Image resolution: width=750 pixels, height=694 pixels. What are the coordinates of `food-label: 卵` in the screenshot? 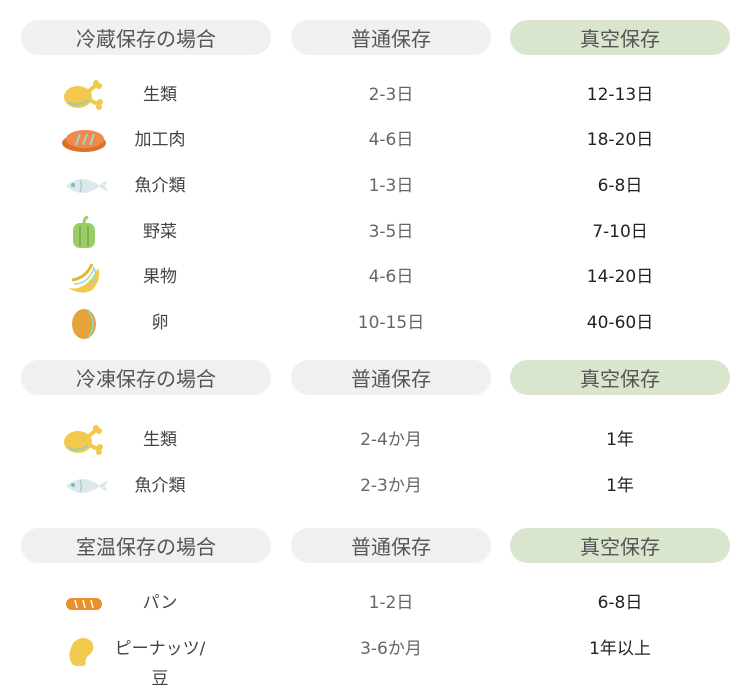 It's located at (160, 323).